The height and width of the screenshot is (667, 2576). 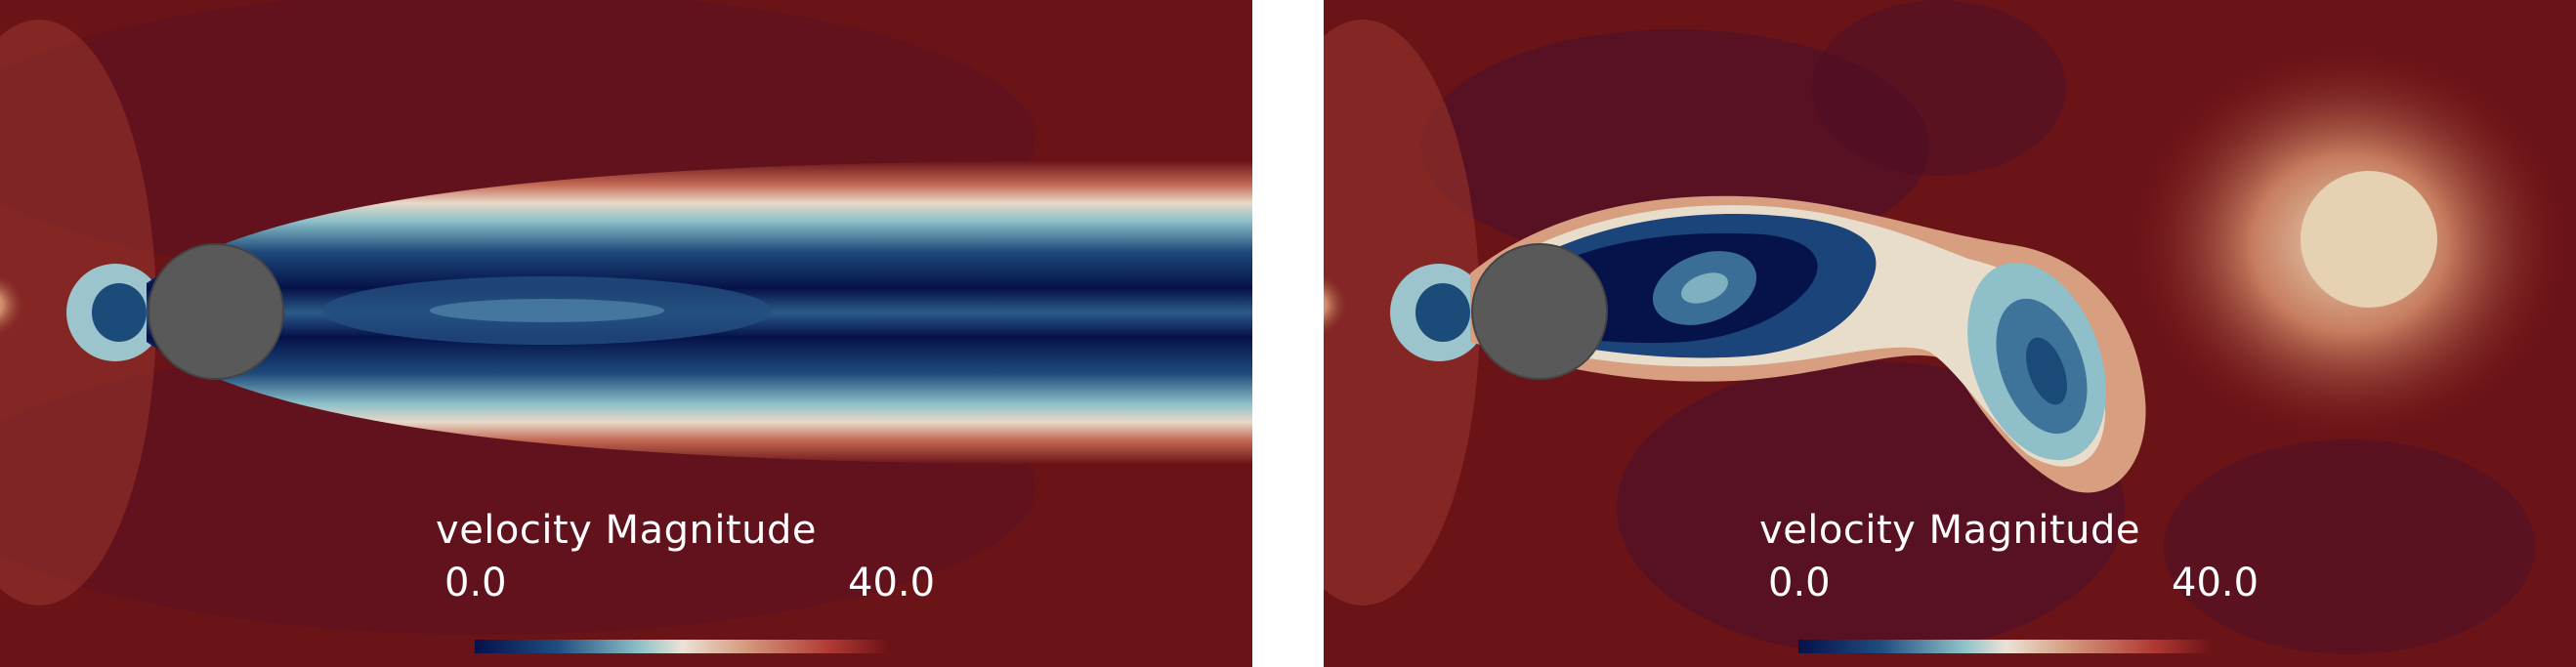 What do you see at coordinates (626, 530) in the screenshot?
I see `legend-title-left: velocity Magnitude` at bounding box center [626, 530].